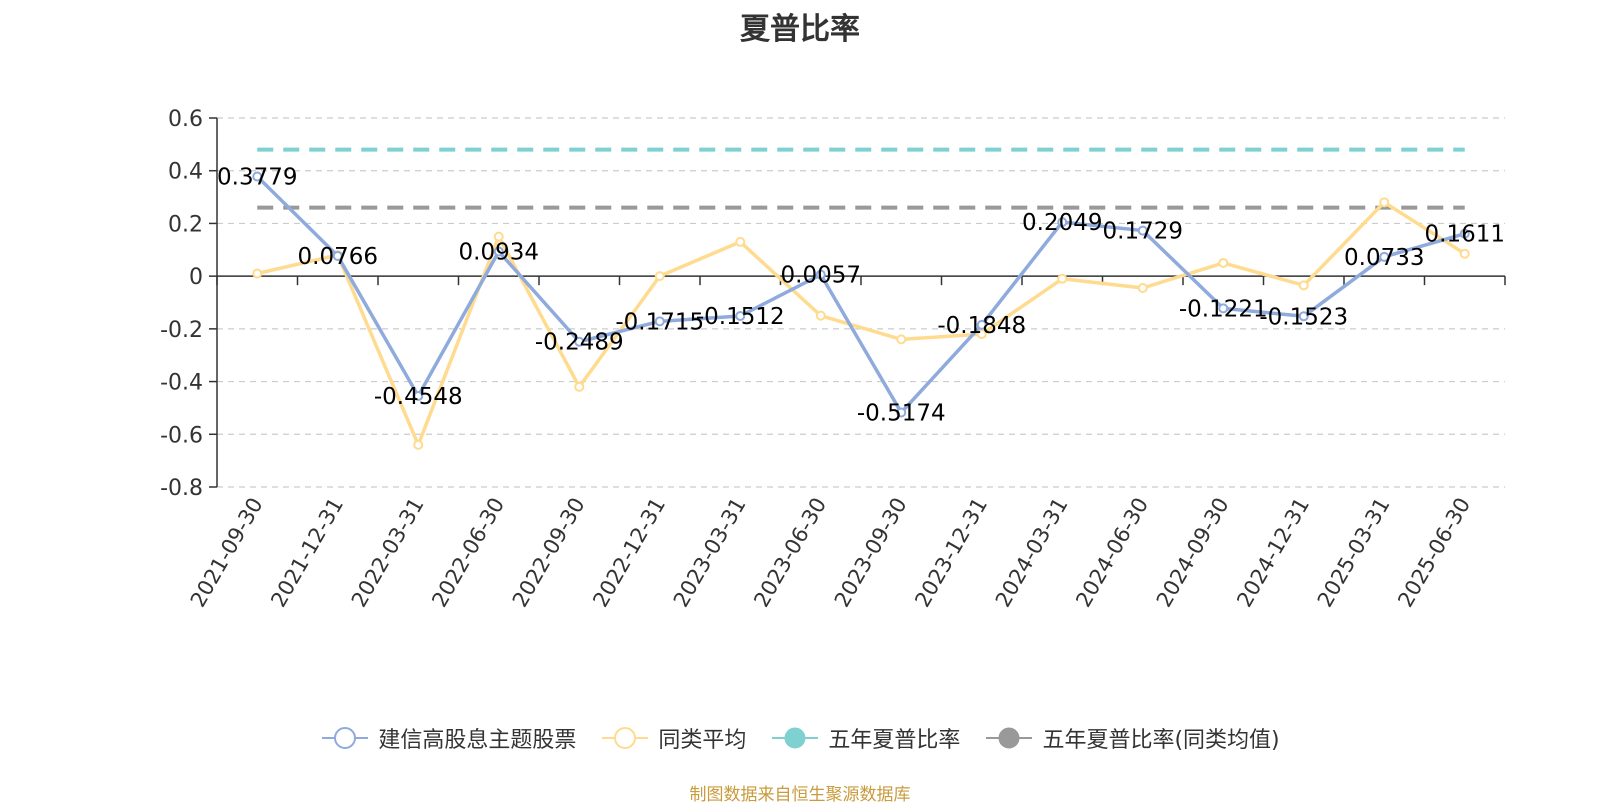  Describe the element at coordinates (1354, 553) in the screenshot. I see `x-tick-label: 2025-03-31` at that location.